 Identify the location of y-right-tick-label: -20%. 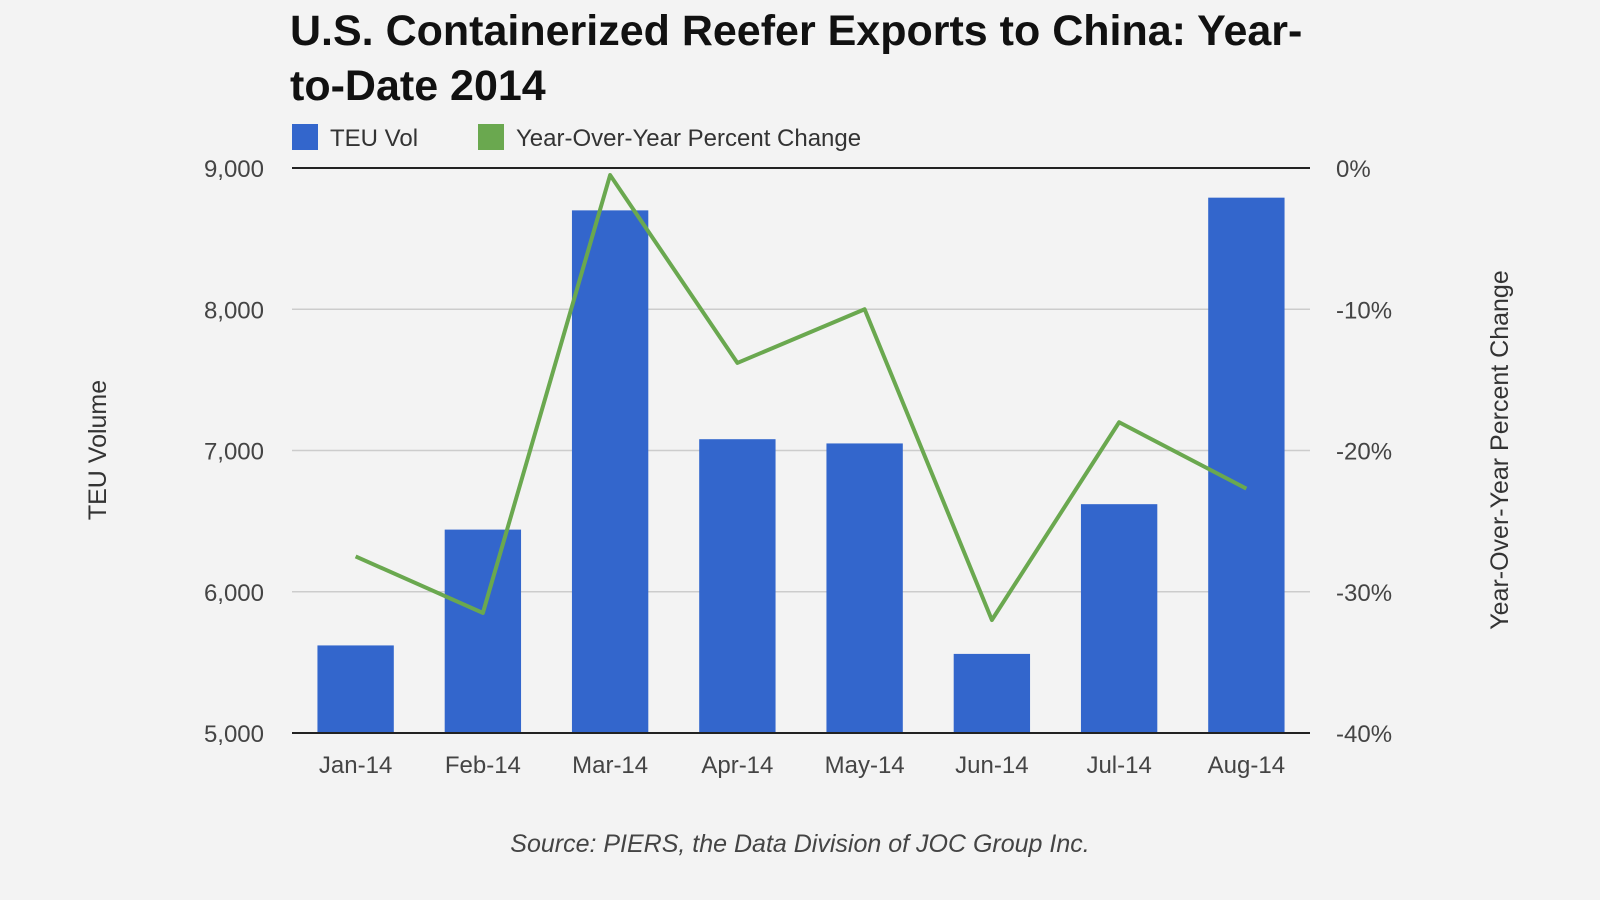
(1364, 452).